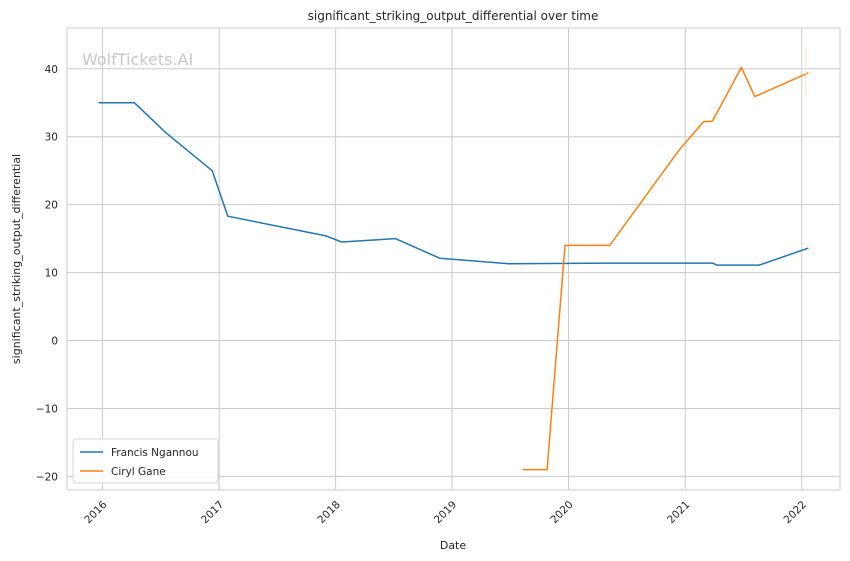  I want to click on legend: Francis Ngannou Ciryl Gane, so click(145, 461).